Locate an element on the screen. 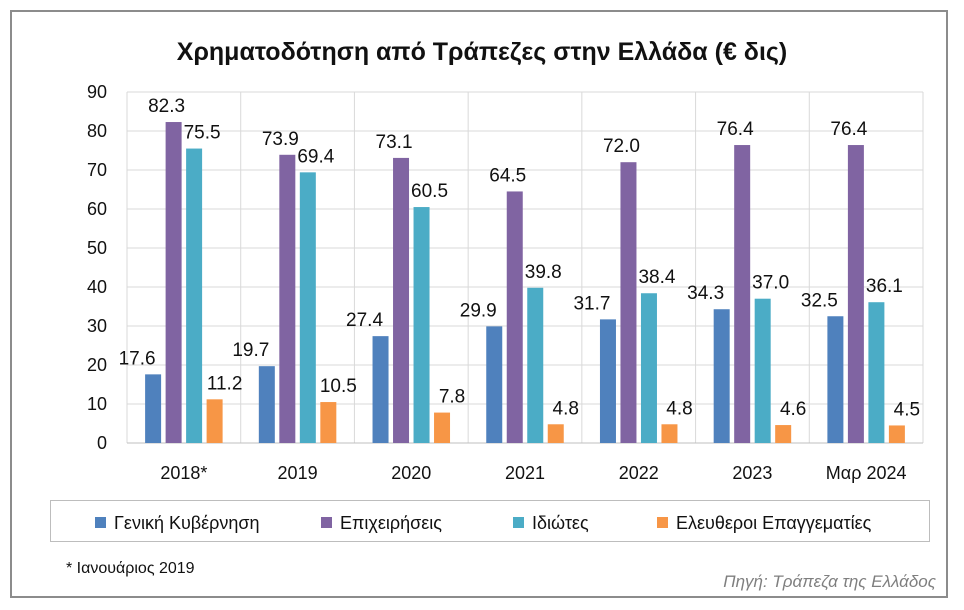 The width and height of the screenshot is (964, 610). data-label: 11.2 is located at coordinates (225, 383).